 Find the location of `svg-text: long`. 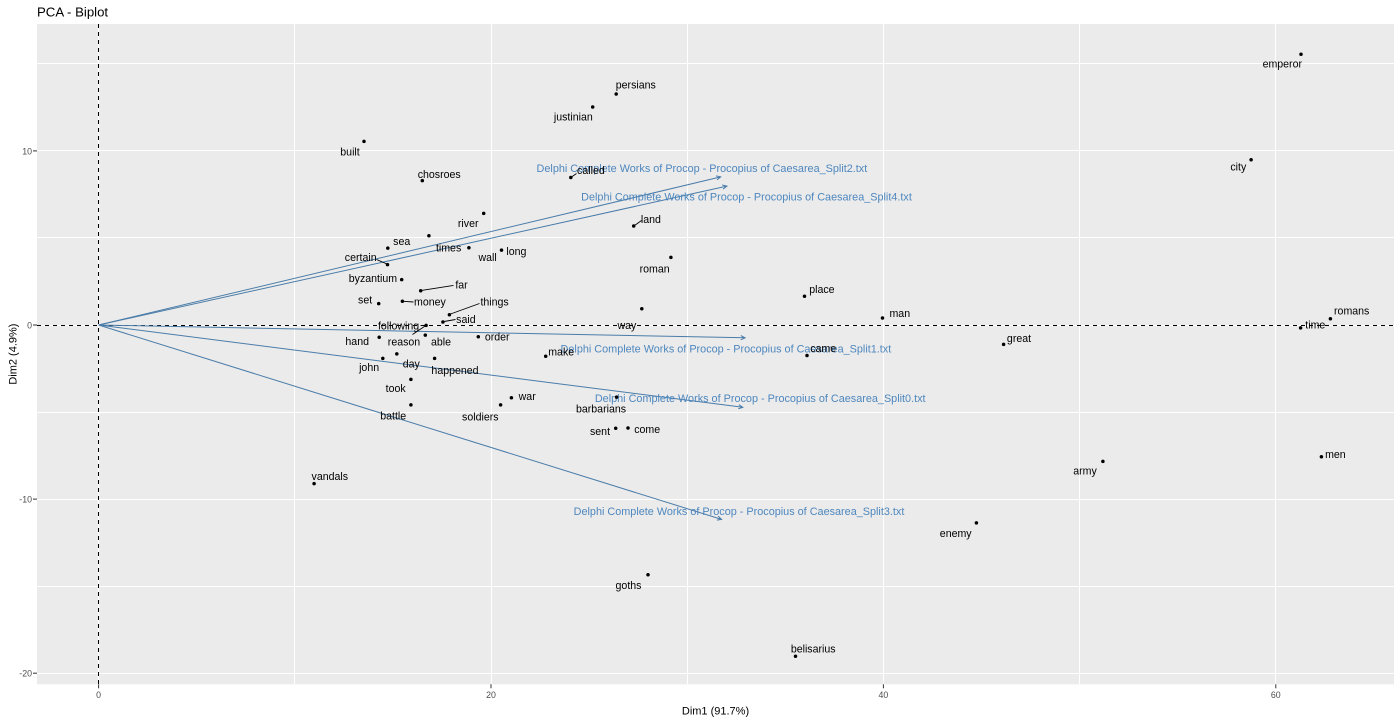

svg-text: long is located at coordinates (516, 252).